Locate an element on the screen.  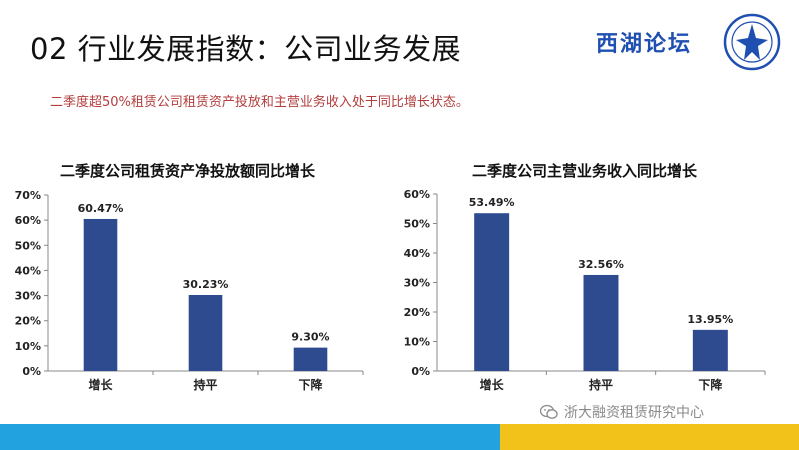
wechat-icon is located at coordinates (549, 411).